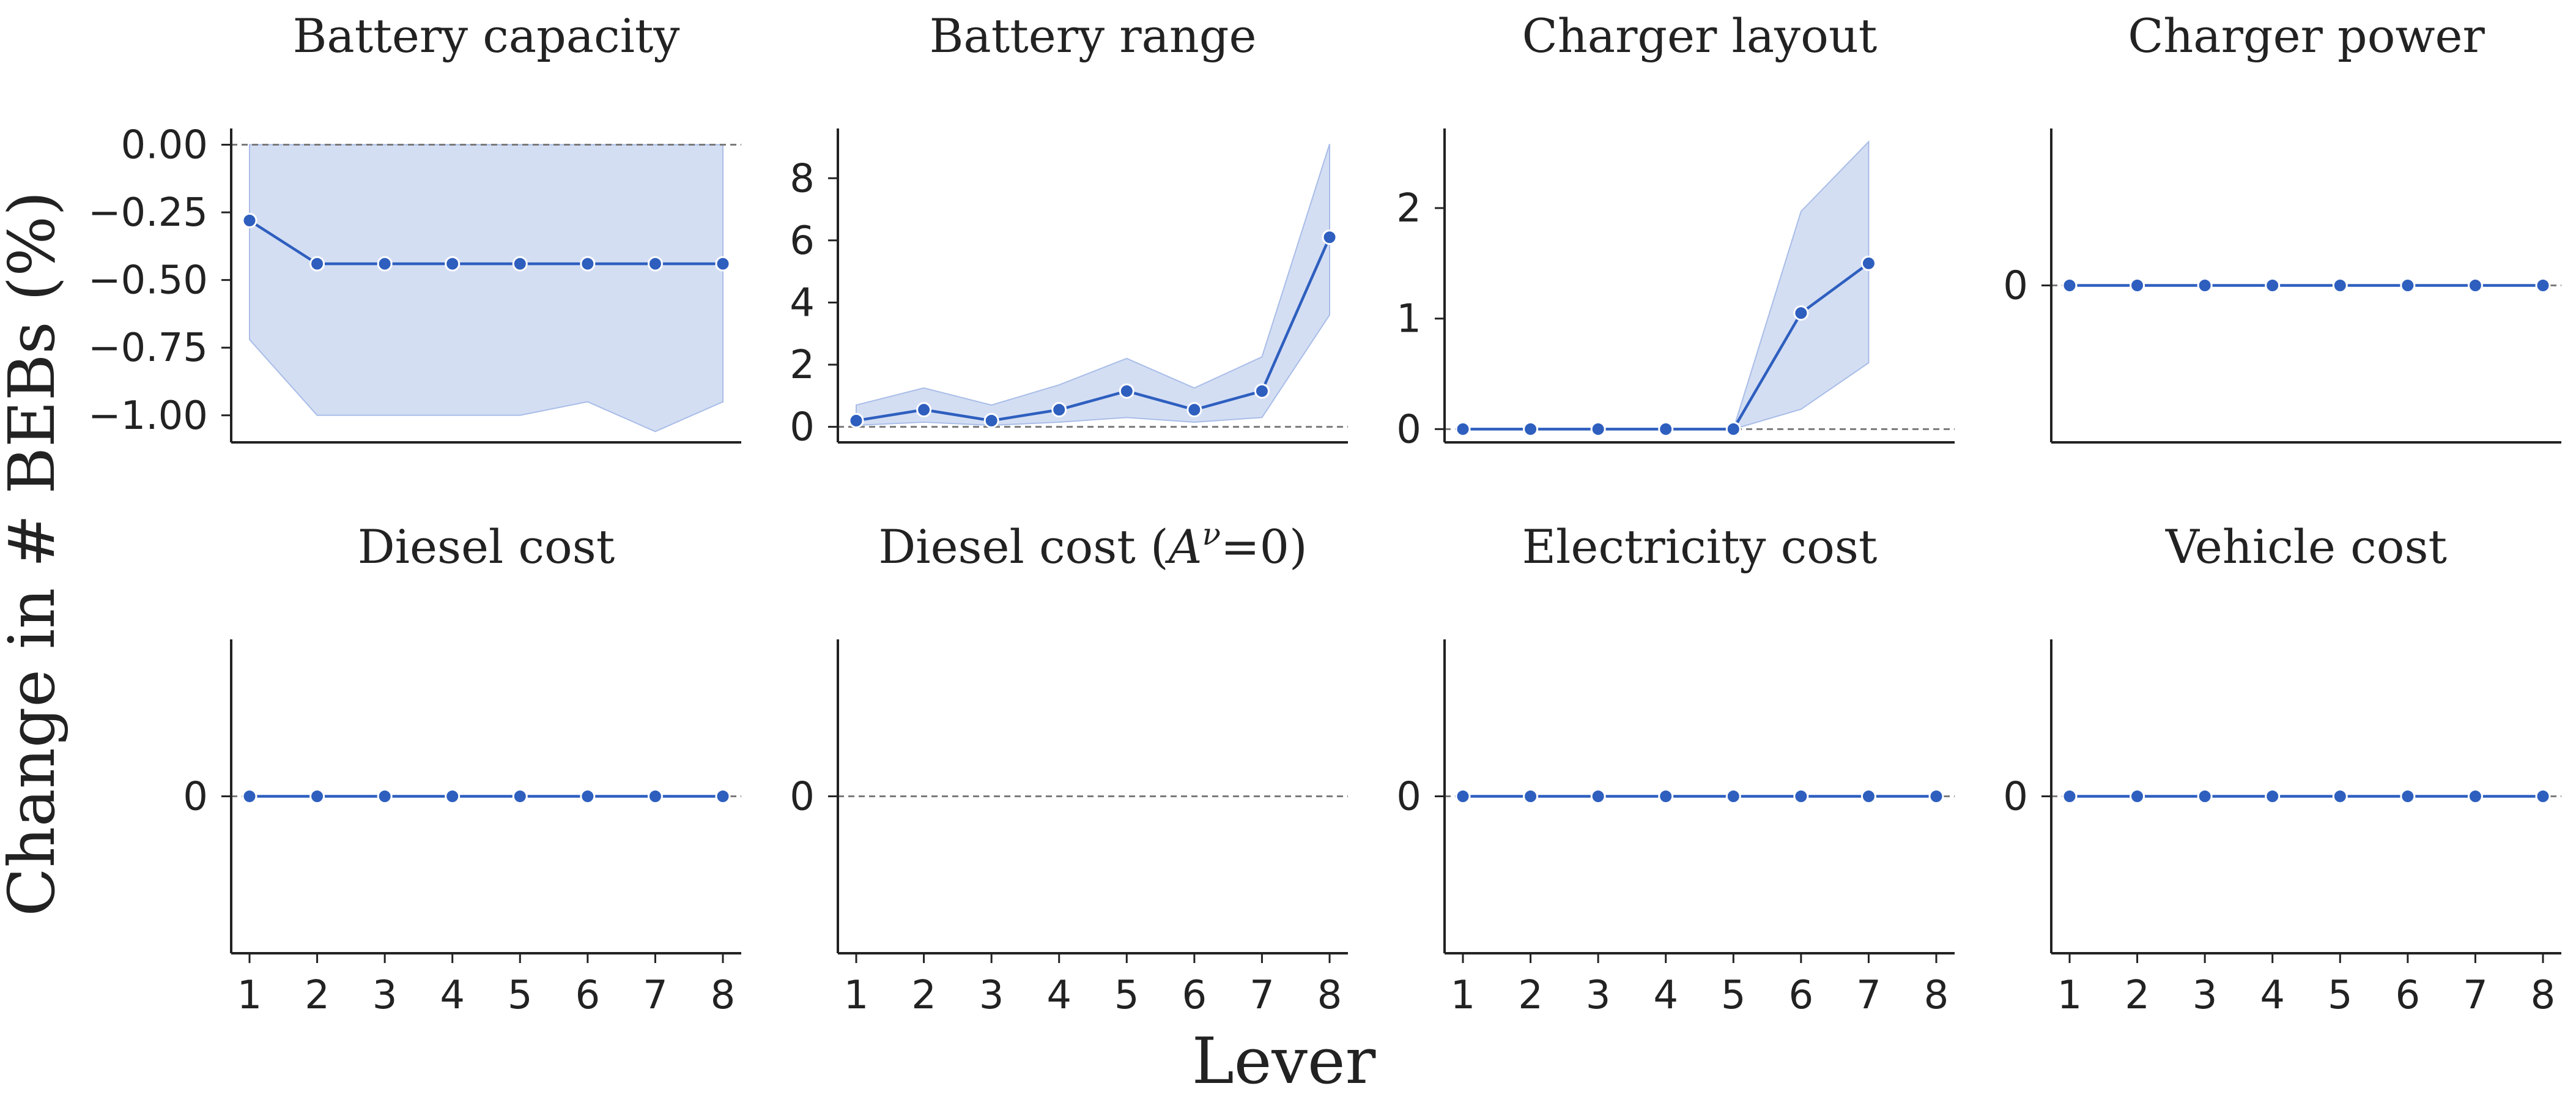  I want to click on y-tick-label: −1.00, so click(148, 416).